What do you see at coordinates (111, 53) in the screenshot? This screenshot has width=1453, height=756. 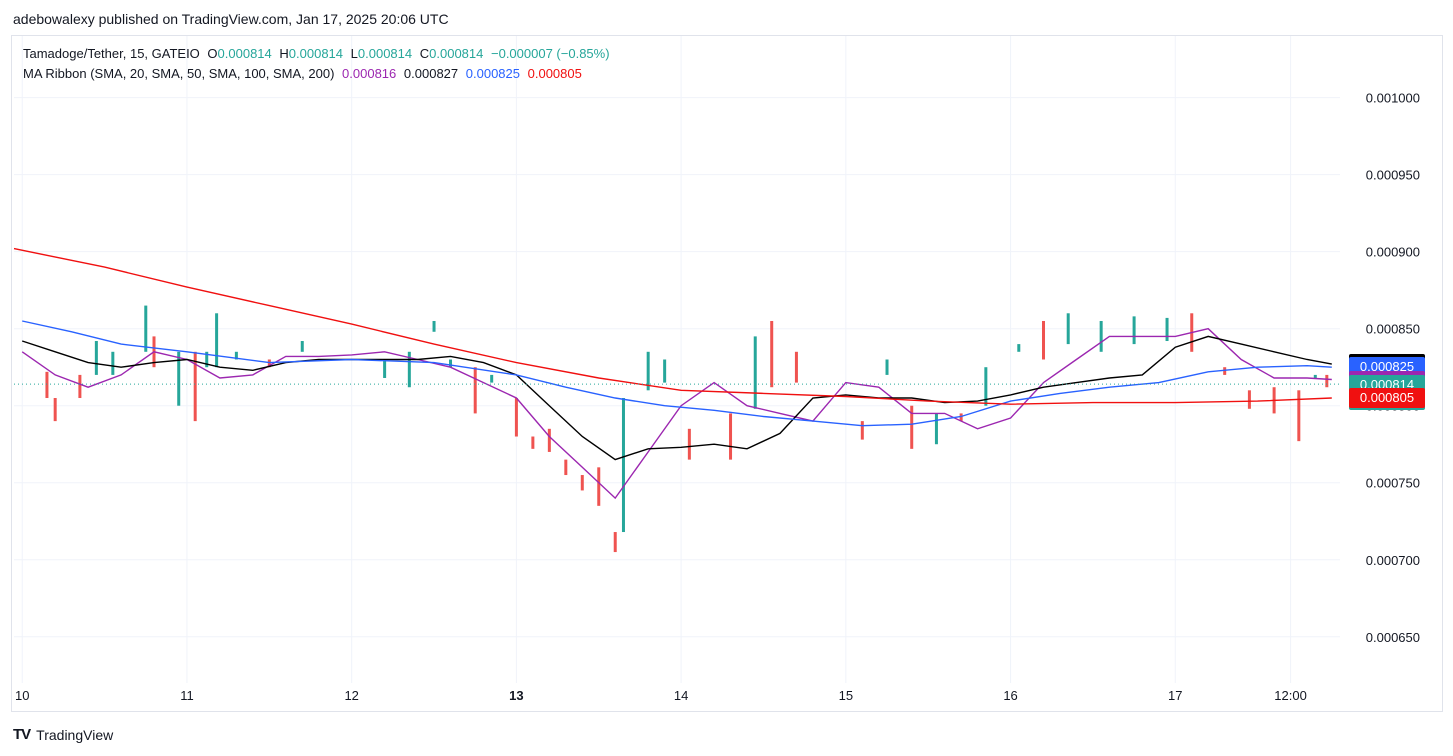 I see `symbol-label: Tamadoge/Tether, 15, GATEIO` at bounding box center [111, 53].